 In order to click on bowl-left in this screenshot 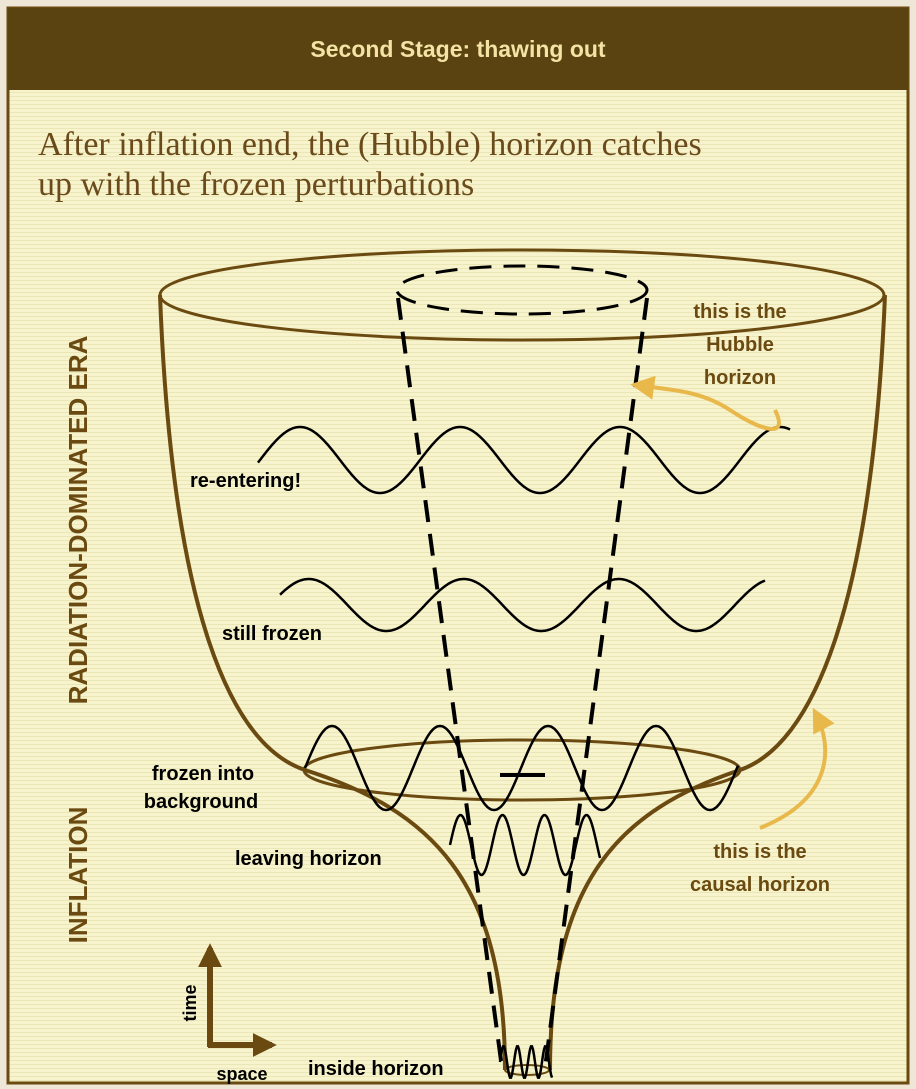, I will do `click(232, 533)`.